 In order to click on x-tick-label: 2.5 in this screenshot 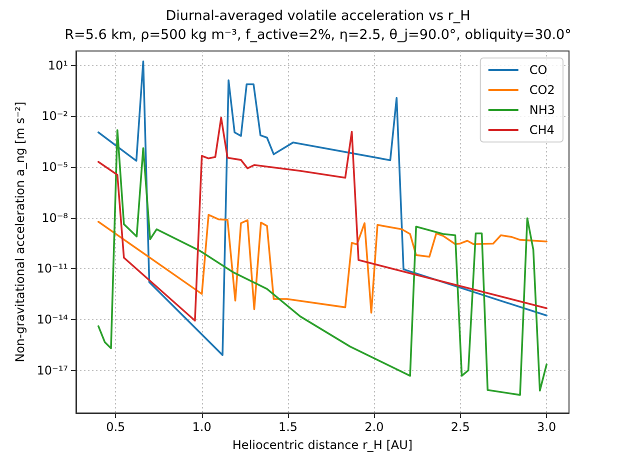, I will do `click(460, 427)`.